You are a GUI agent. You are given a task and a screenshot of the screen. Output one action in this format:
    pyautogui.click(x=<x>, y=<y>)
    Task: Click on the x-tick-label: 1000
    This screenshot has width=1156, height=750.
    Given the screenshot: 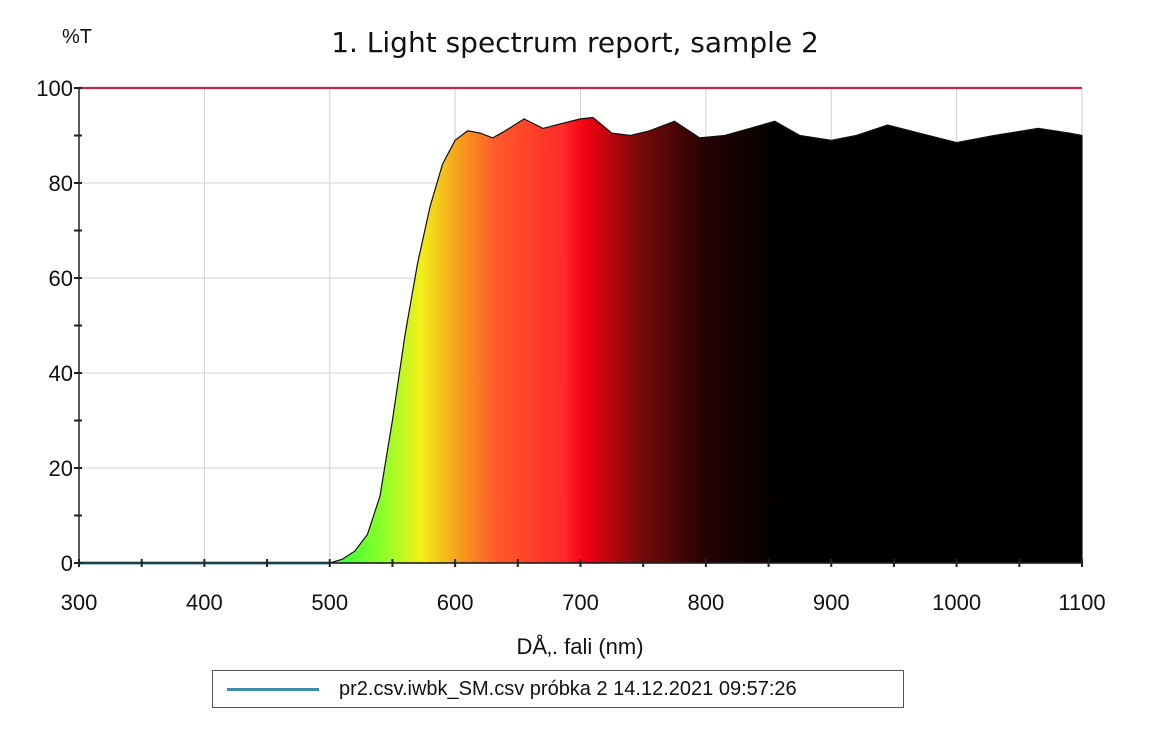 What is the action you would take?
    pyautogui.click(x=956, y=602)
    